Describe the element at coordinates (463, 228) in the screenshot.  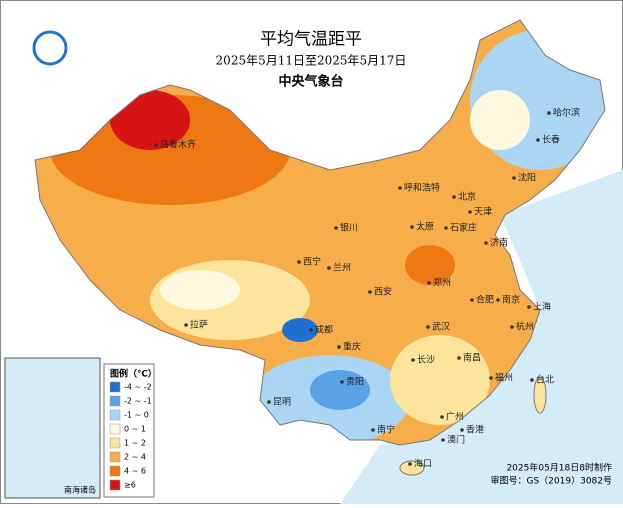
I see `city-label: 石家庄` at that location.